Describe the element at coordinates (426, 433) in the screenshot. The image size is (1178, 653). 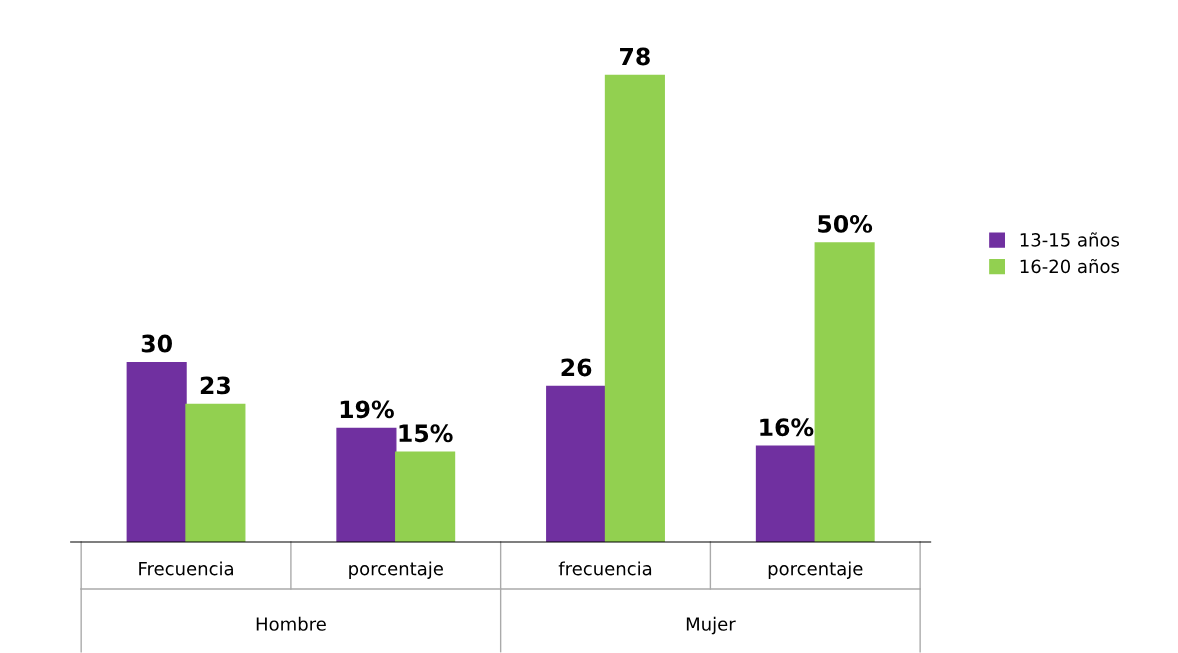
I see `data-label: 15%` at that location.